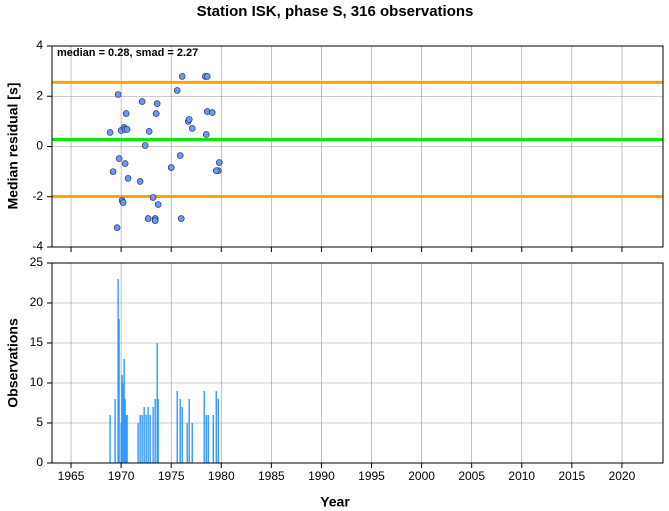 The height and width of the screenshot is (511, 669). Describe the element at coordinates (127, 53) in the screenshot. I see `annotation: median = 0.28, smad = 2.27` at that location.